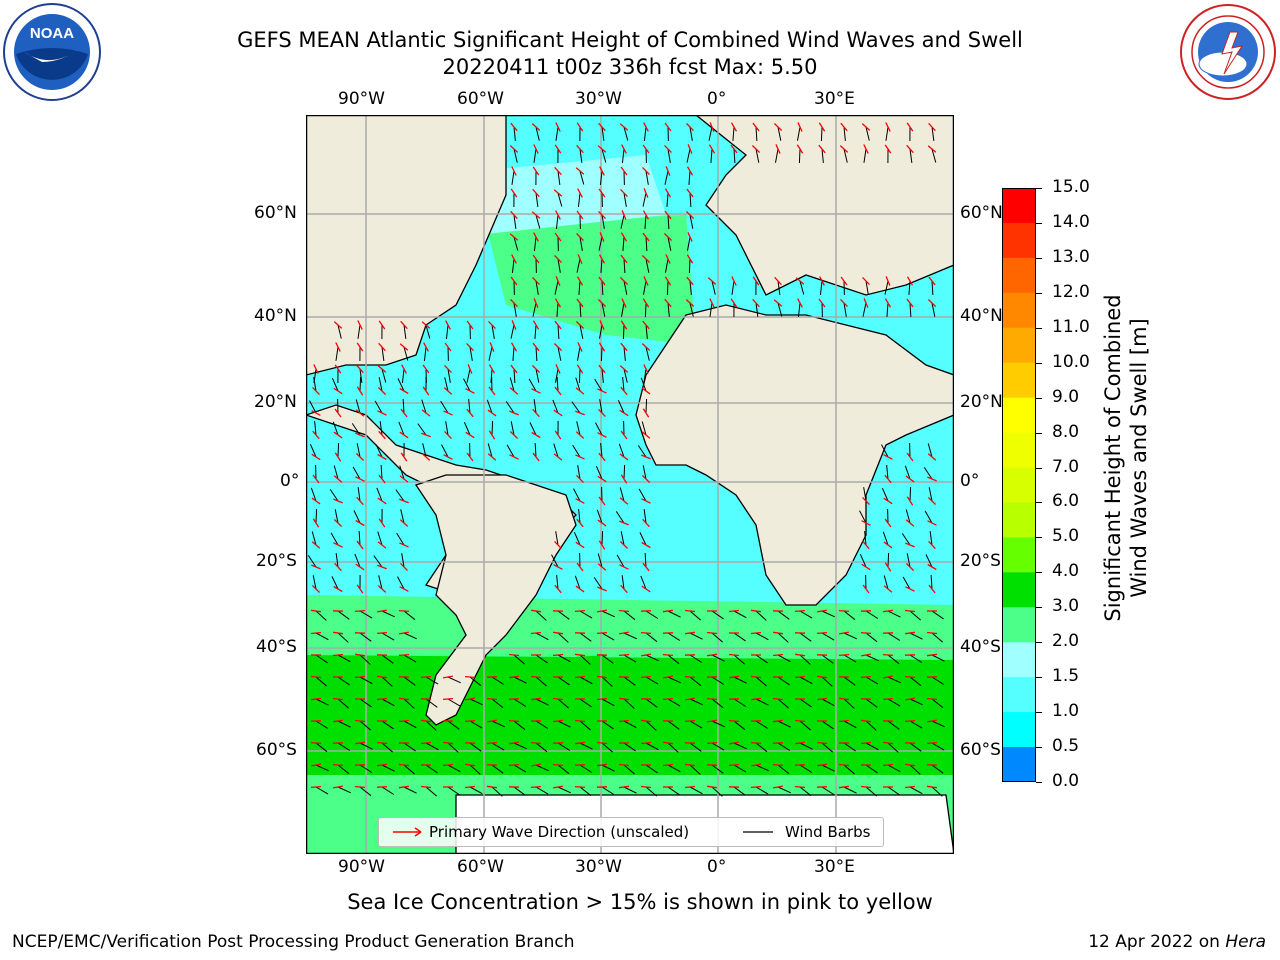 The image size is (1280, 960). Describe the element at coordinates (1177, 942) in the screenshot. I see `footer-date: 12 Apr 2022 on Hera` at that location.